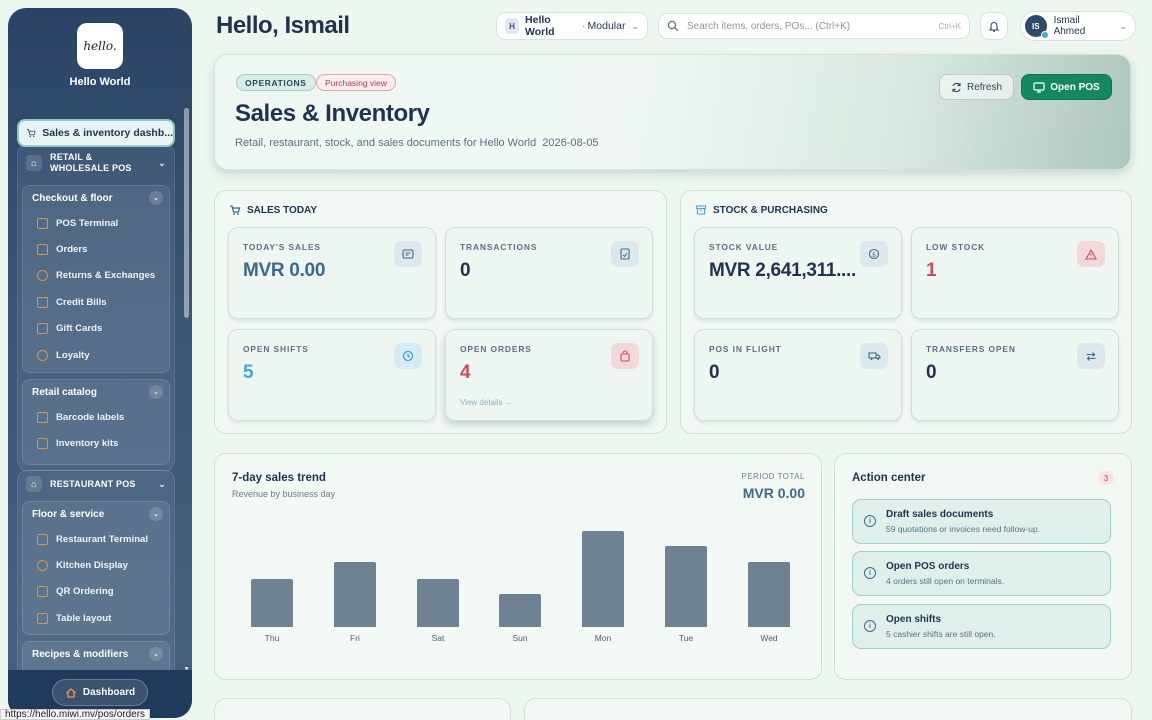  Describe the element at coordinates (273, 210) in the screenshot. I see `sales-today-header: SALES TODAY` at that location.